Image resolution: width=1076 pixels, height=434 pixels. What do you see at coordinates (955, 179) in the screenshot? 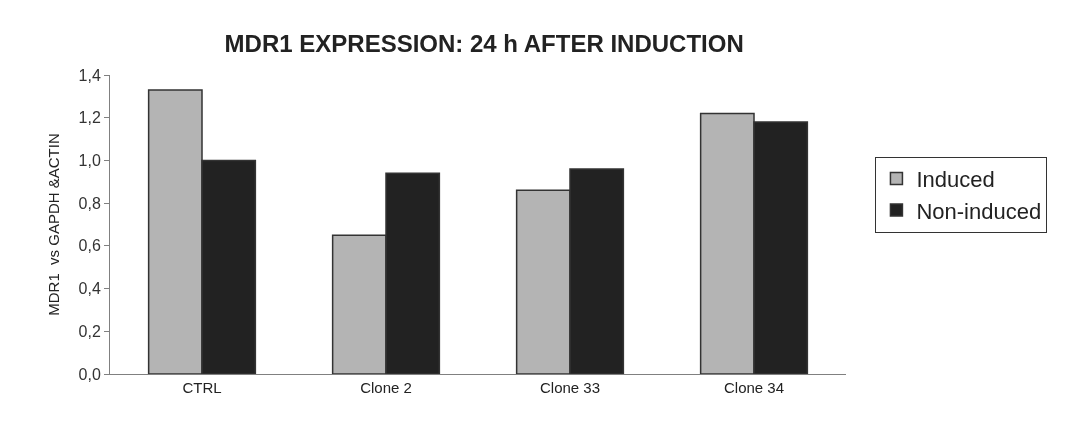
I see `legend-label: Induced` at bounding box center [955, 179].